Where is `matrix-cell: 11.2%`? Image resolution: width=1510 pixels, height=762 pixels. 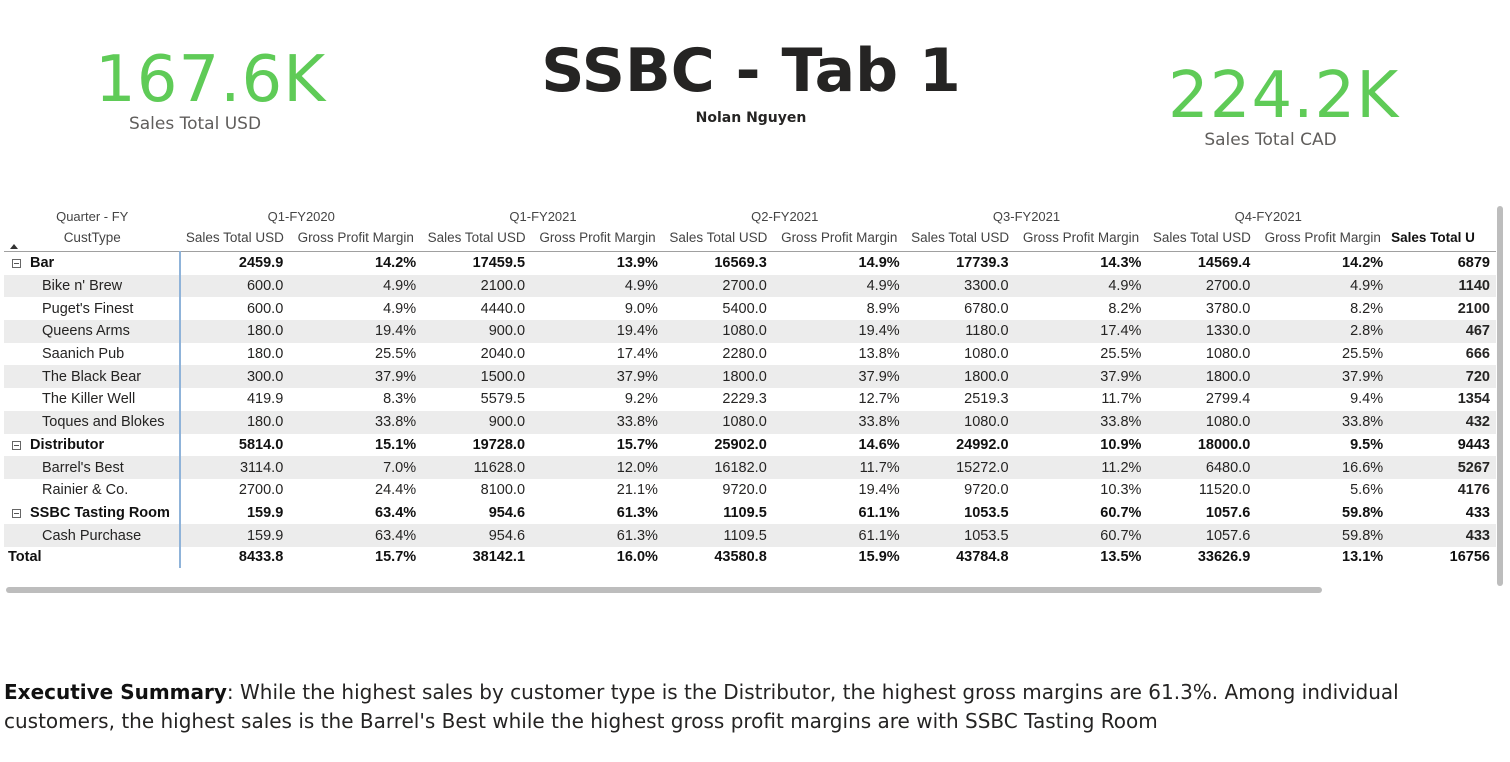
matrix-cell: 11.2% is located at coordinates (1081, 467).